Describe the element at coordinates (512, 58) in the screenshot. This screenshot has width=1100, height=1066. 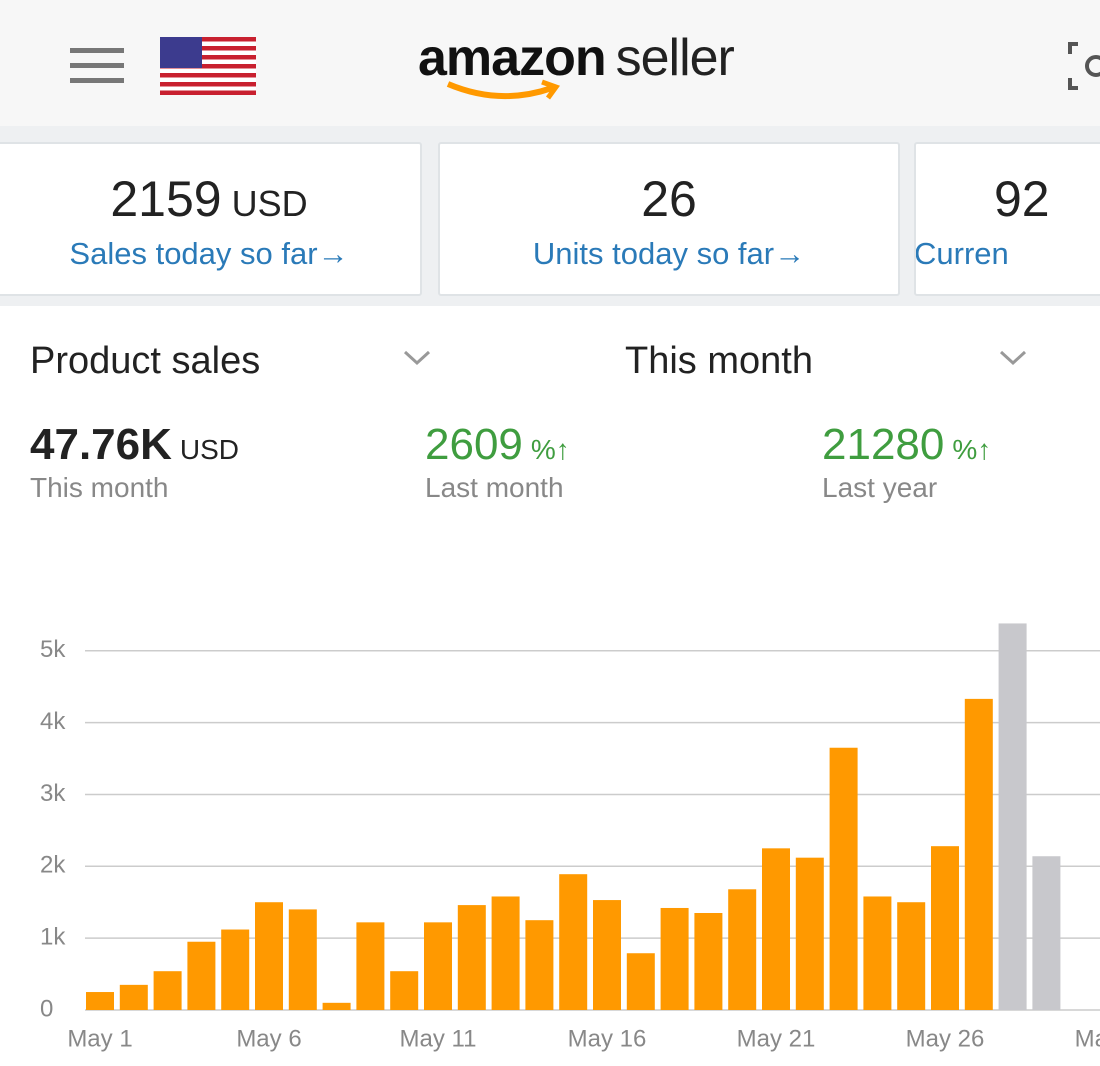
I see `logo-main: amazon` at that location.